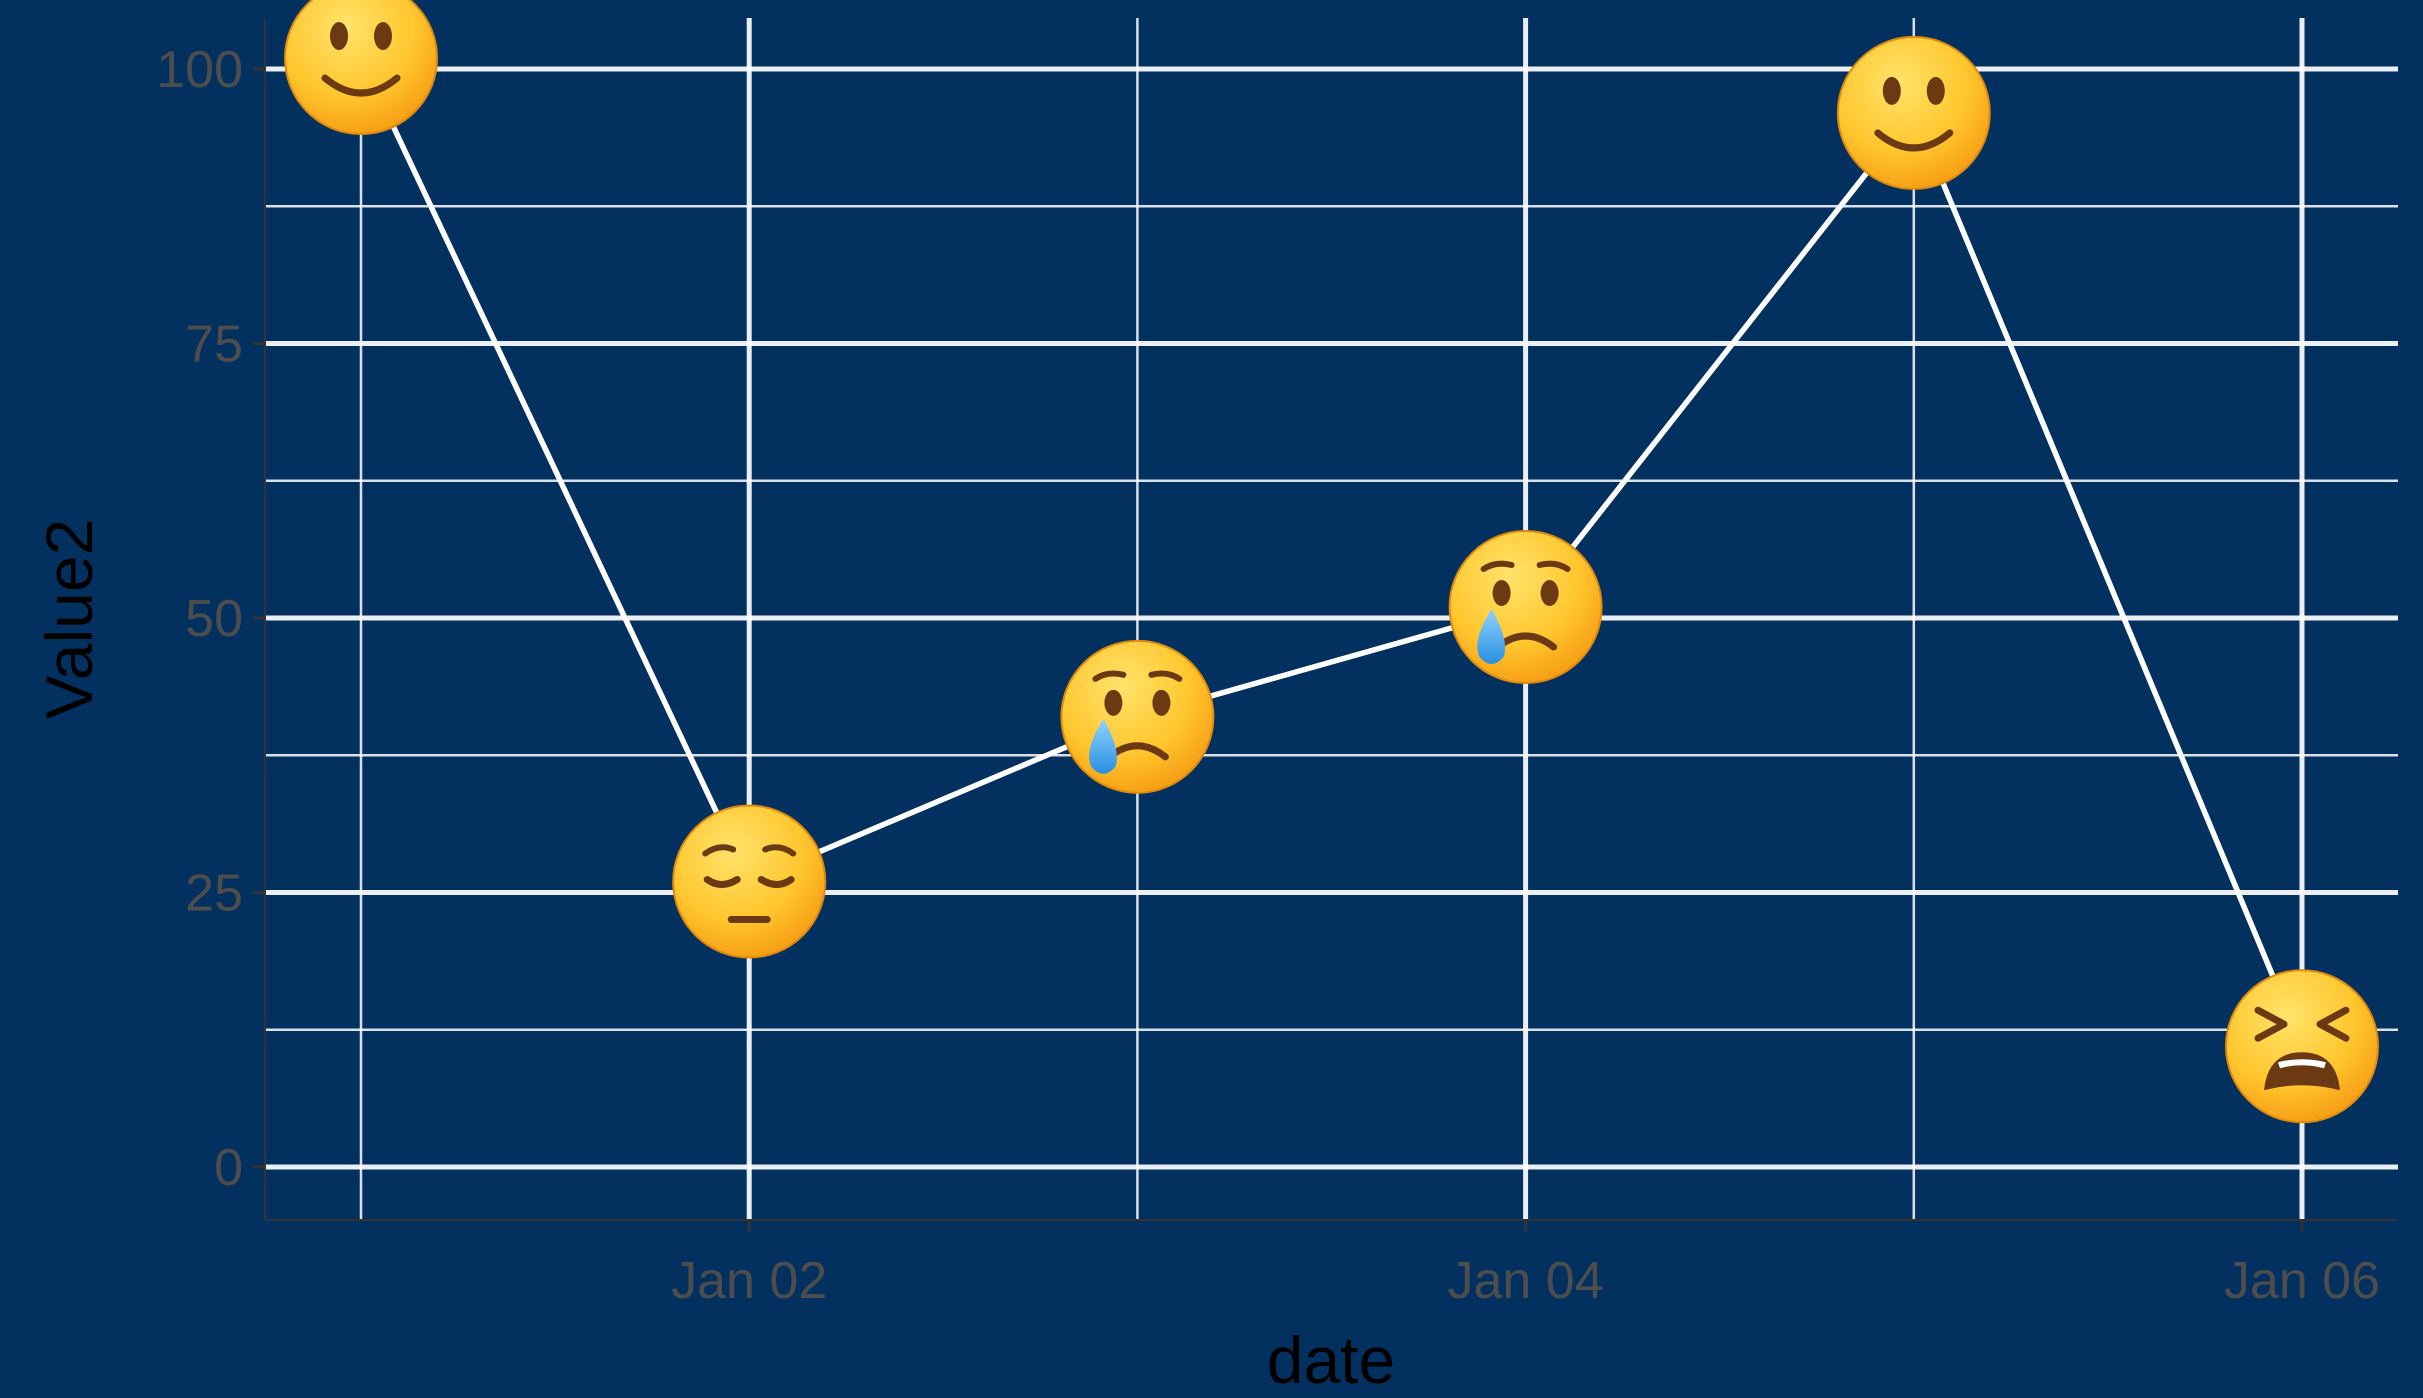 The height and width of the screenshot is (1398, 2423). Describe the element at coordinates (214, 894) in the screenshot. I see `y-tick-label: 25` at that location.